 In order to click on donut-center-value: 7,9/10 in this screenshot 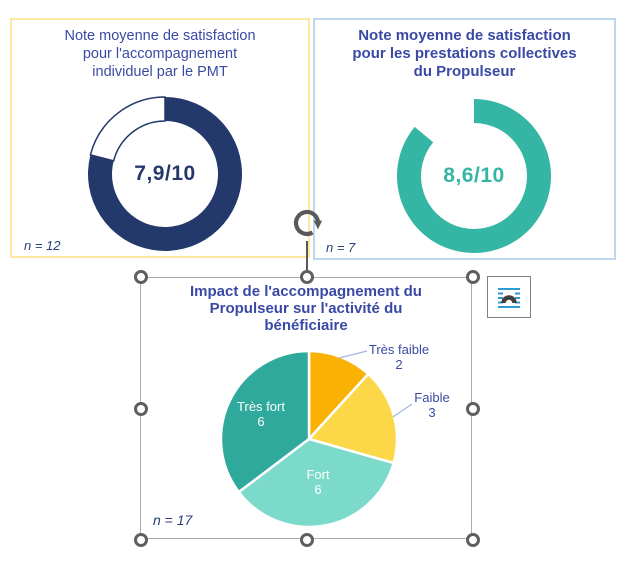, I will do `click(165, 173)`.